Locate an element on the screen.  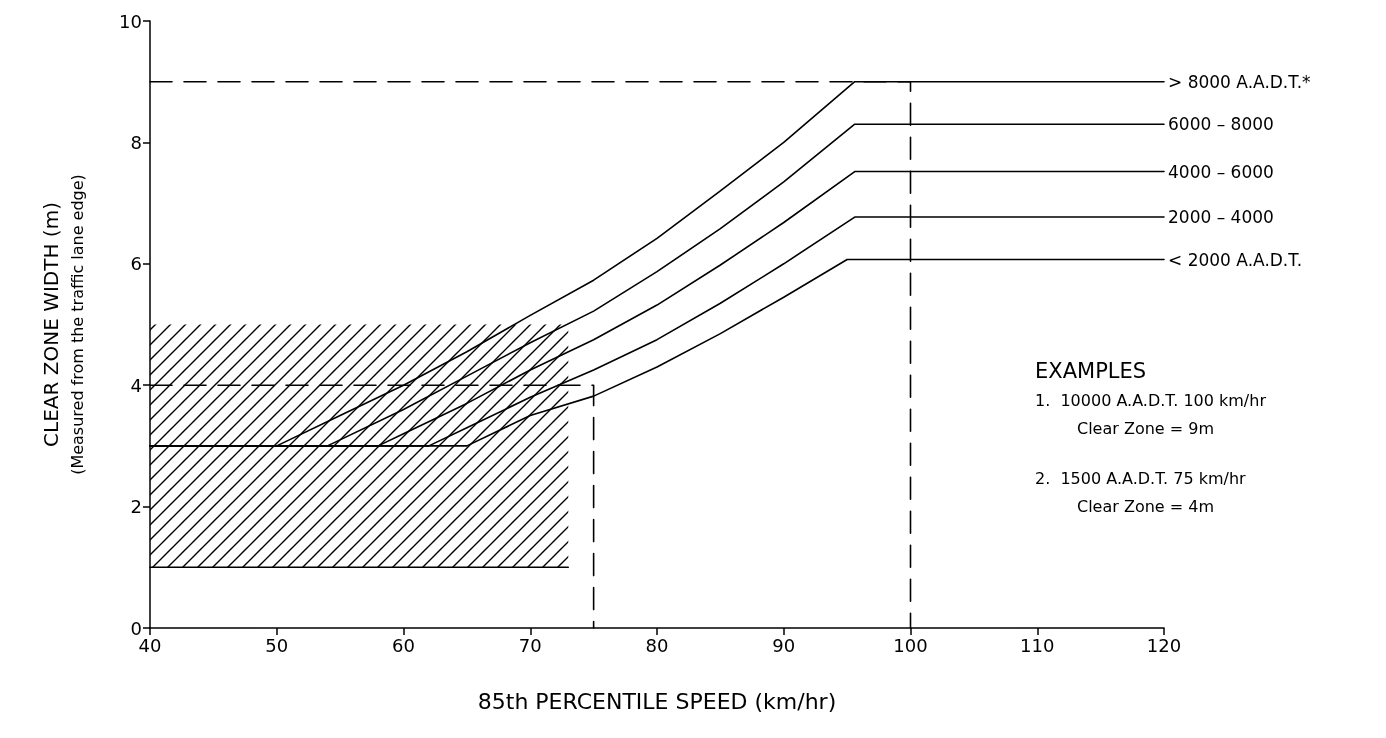
x-tick-label: 90 is located at coordinates (784, 645).